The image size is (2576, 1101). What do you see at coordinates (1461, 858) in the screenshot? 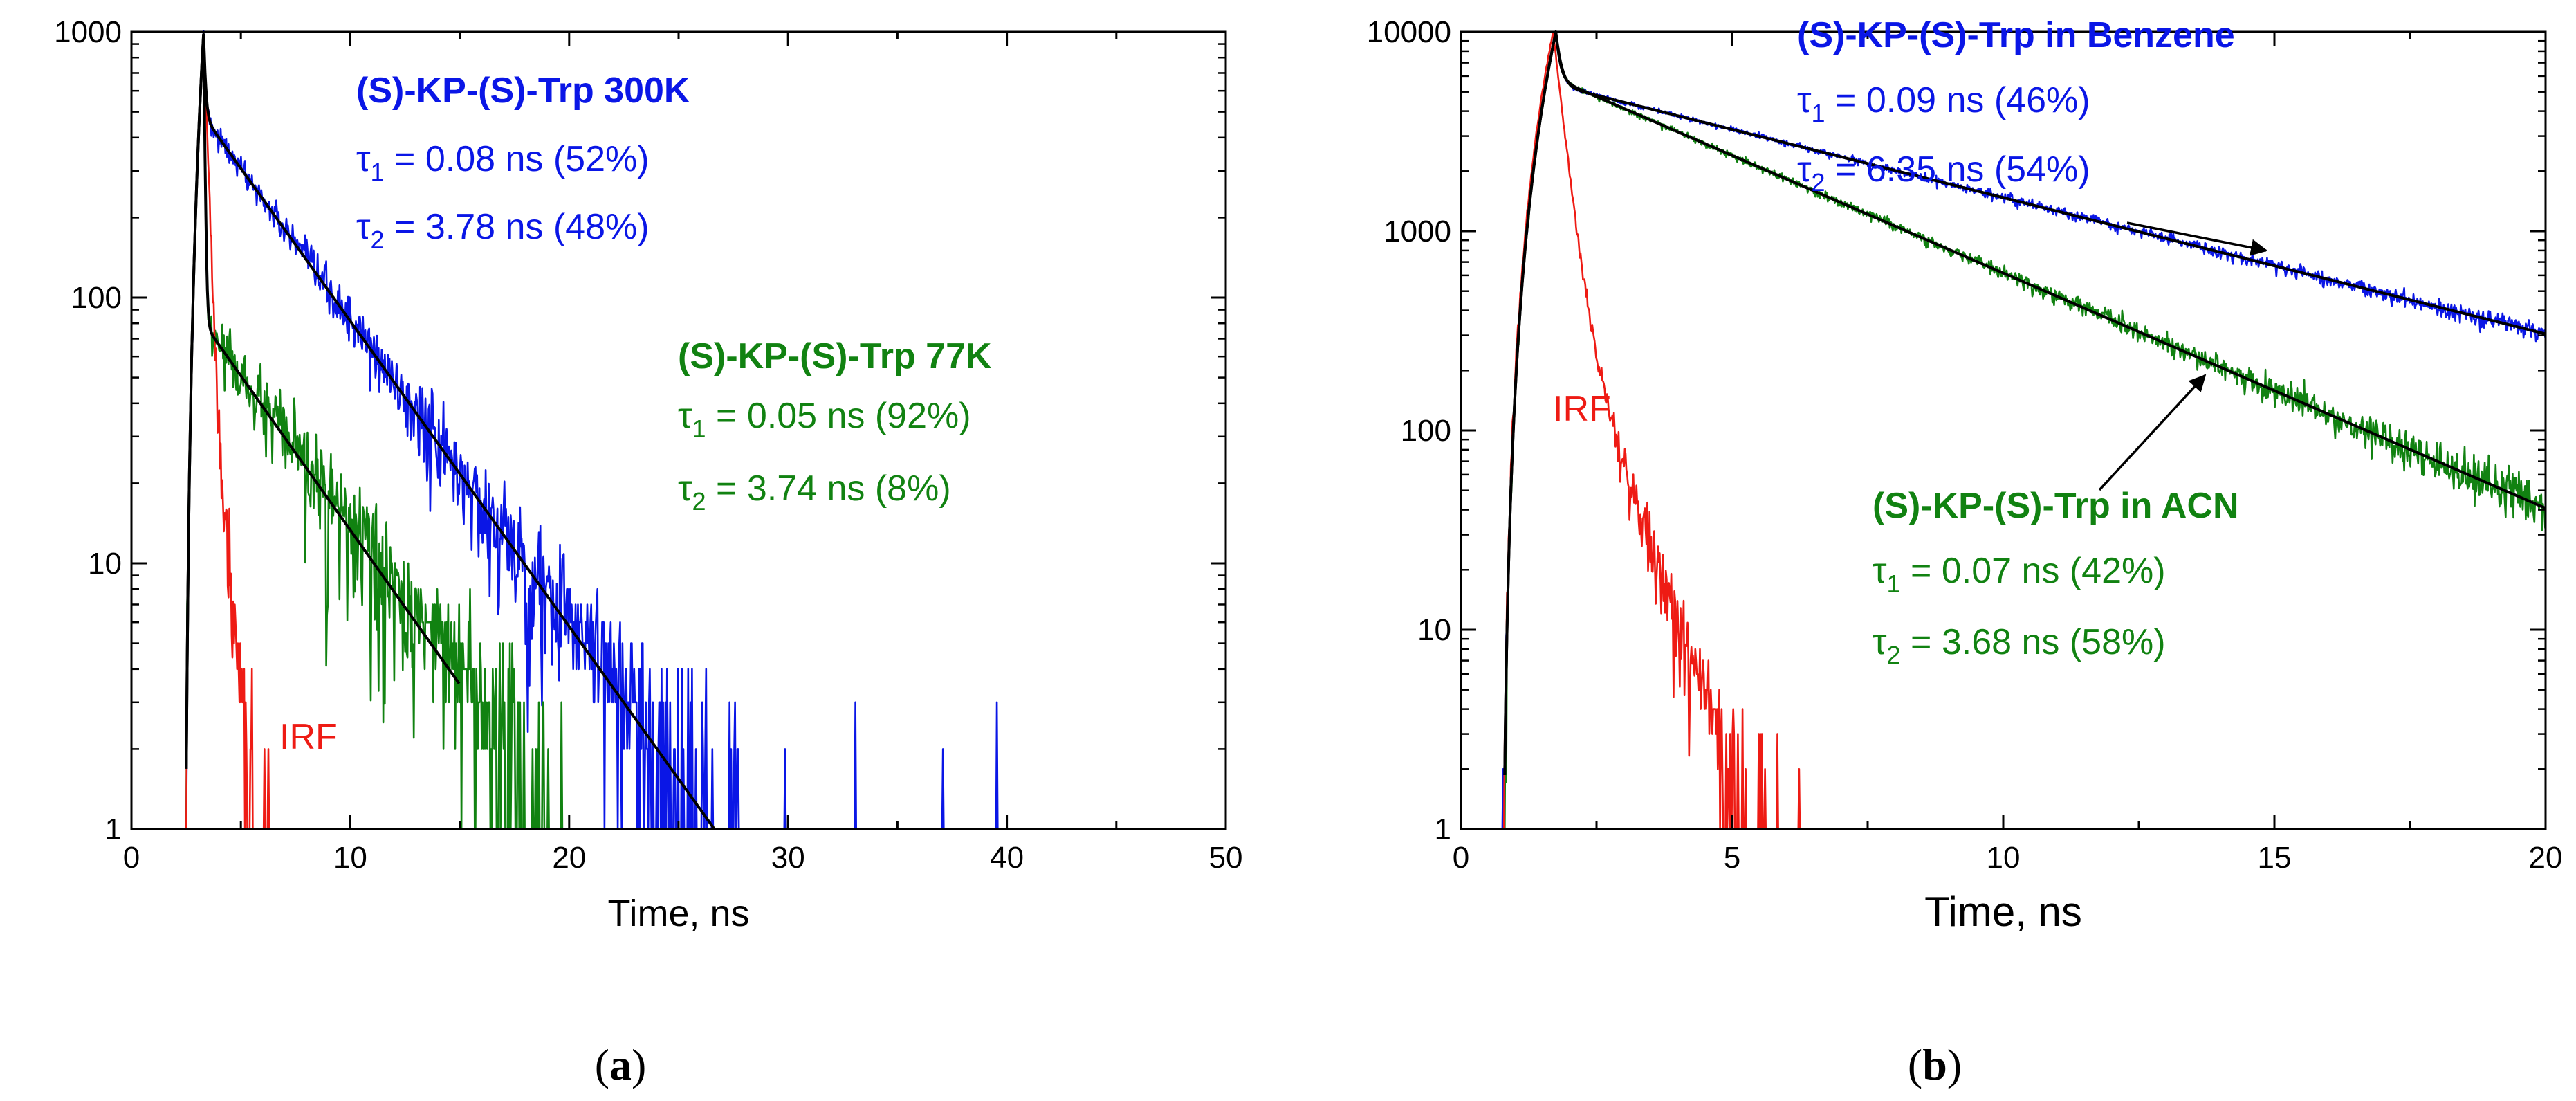
I see `x-tick-label-b-0: 0` at bounding box center [1461, 858].